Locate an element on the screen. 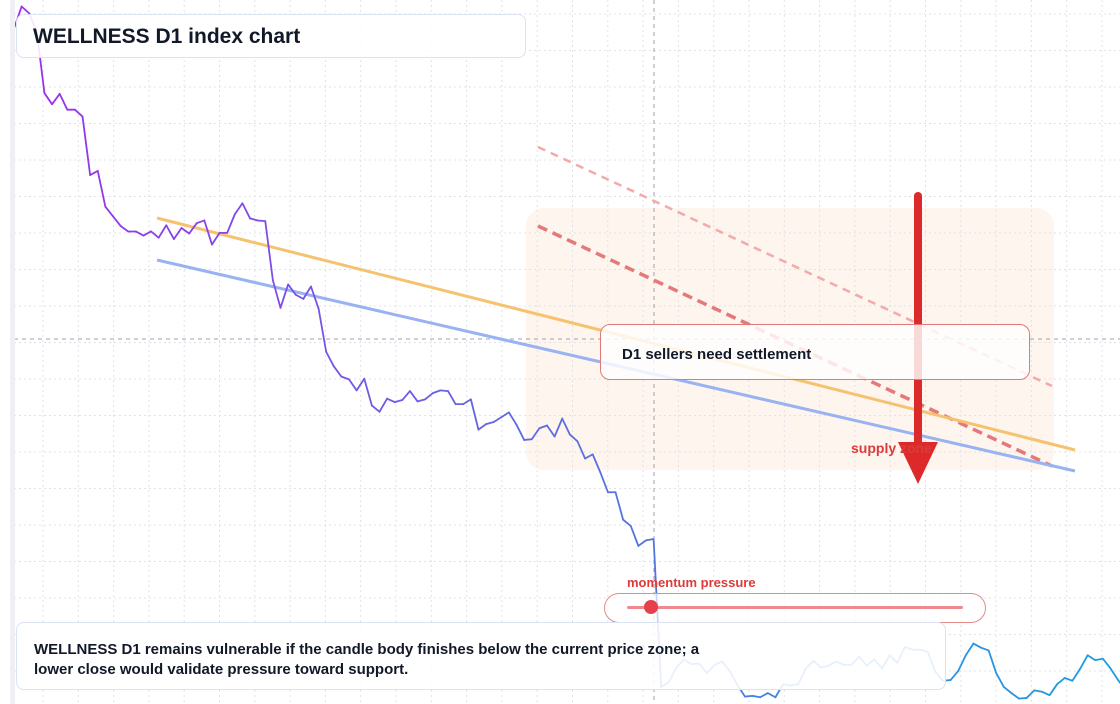  down-arrow-head is located at coordinates (918, 463).